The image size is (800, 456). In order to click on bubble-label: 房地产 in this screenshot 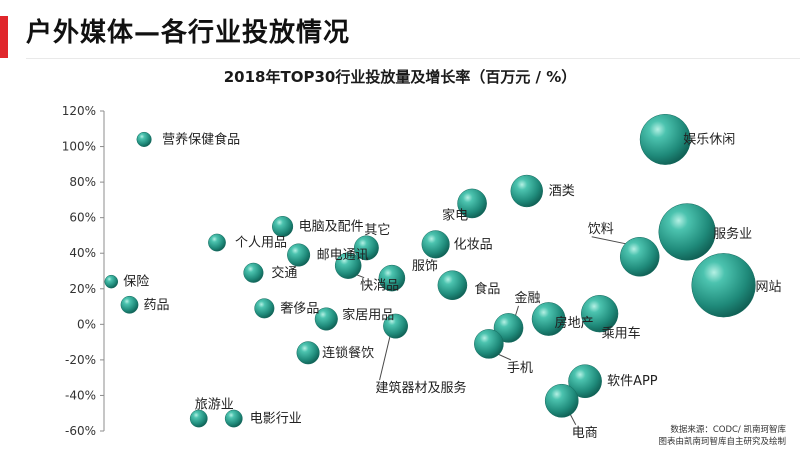, I will do `click(574, 323)`.